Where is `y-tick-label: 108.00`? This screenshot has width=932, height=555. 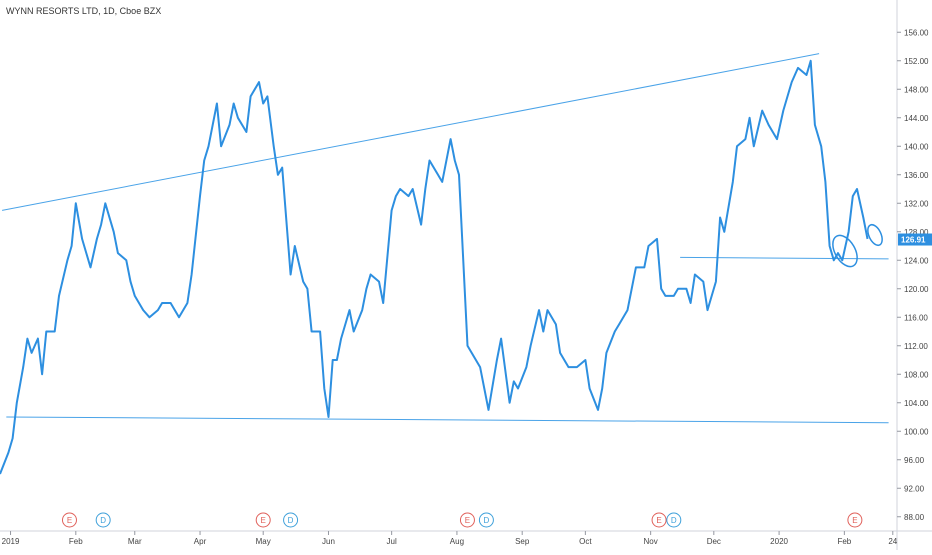
y-tick-label: 108.00 is located at coordinates (916, 374).